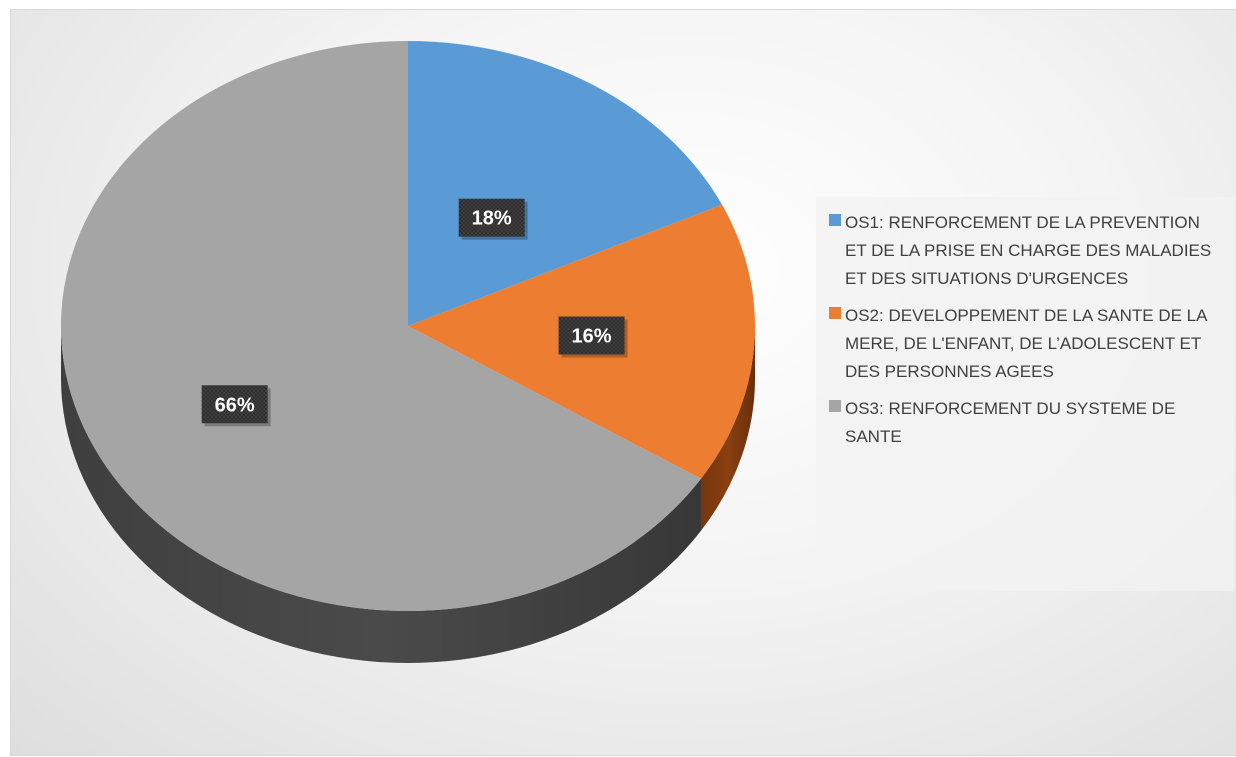 The height and width of the screenshot is (757, 1236). I want to click on legend-swatch-os1, so click(835, 220).